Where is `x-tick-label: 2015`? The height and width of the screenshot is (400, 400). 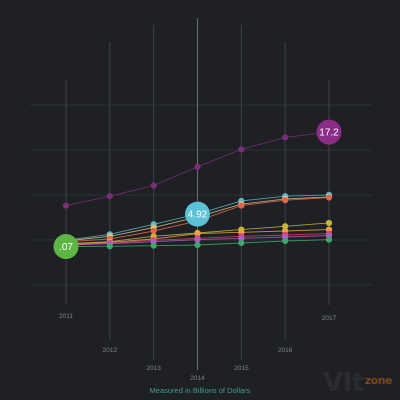
x-tick-label: 2015 is located at coordinates (241, 368).